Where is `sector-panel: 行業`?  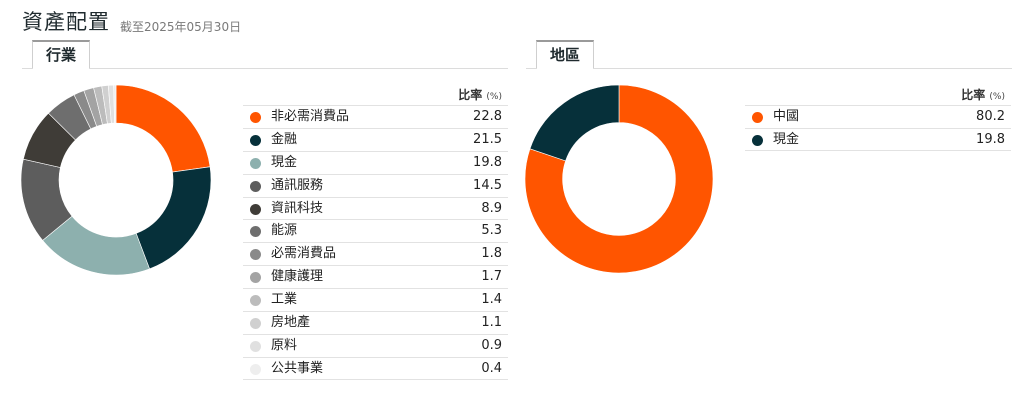 sector-panel: 行業 is located at coordinates (265, 54).